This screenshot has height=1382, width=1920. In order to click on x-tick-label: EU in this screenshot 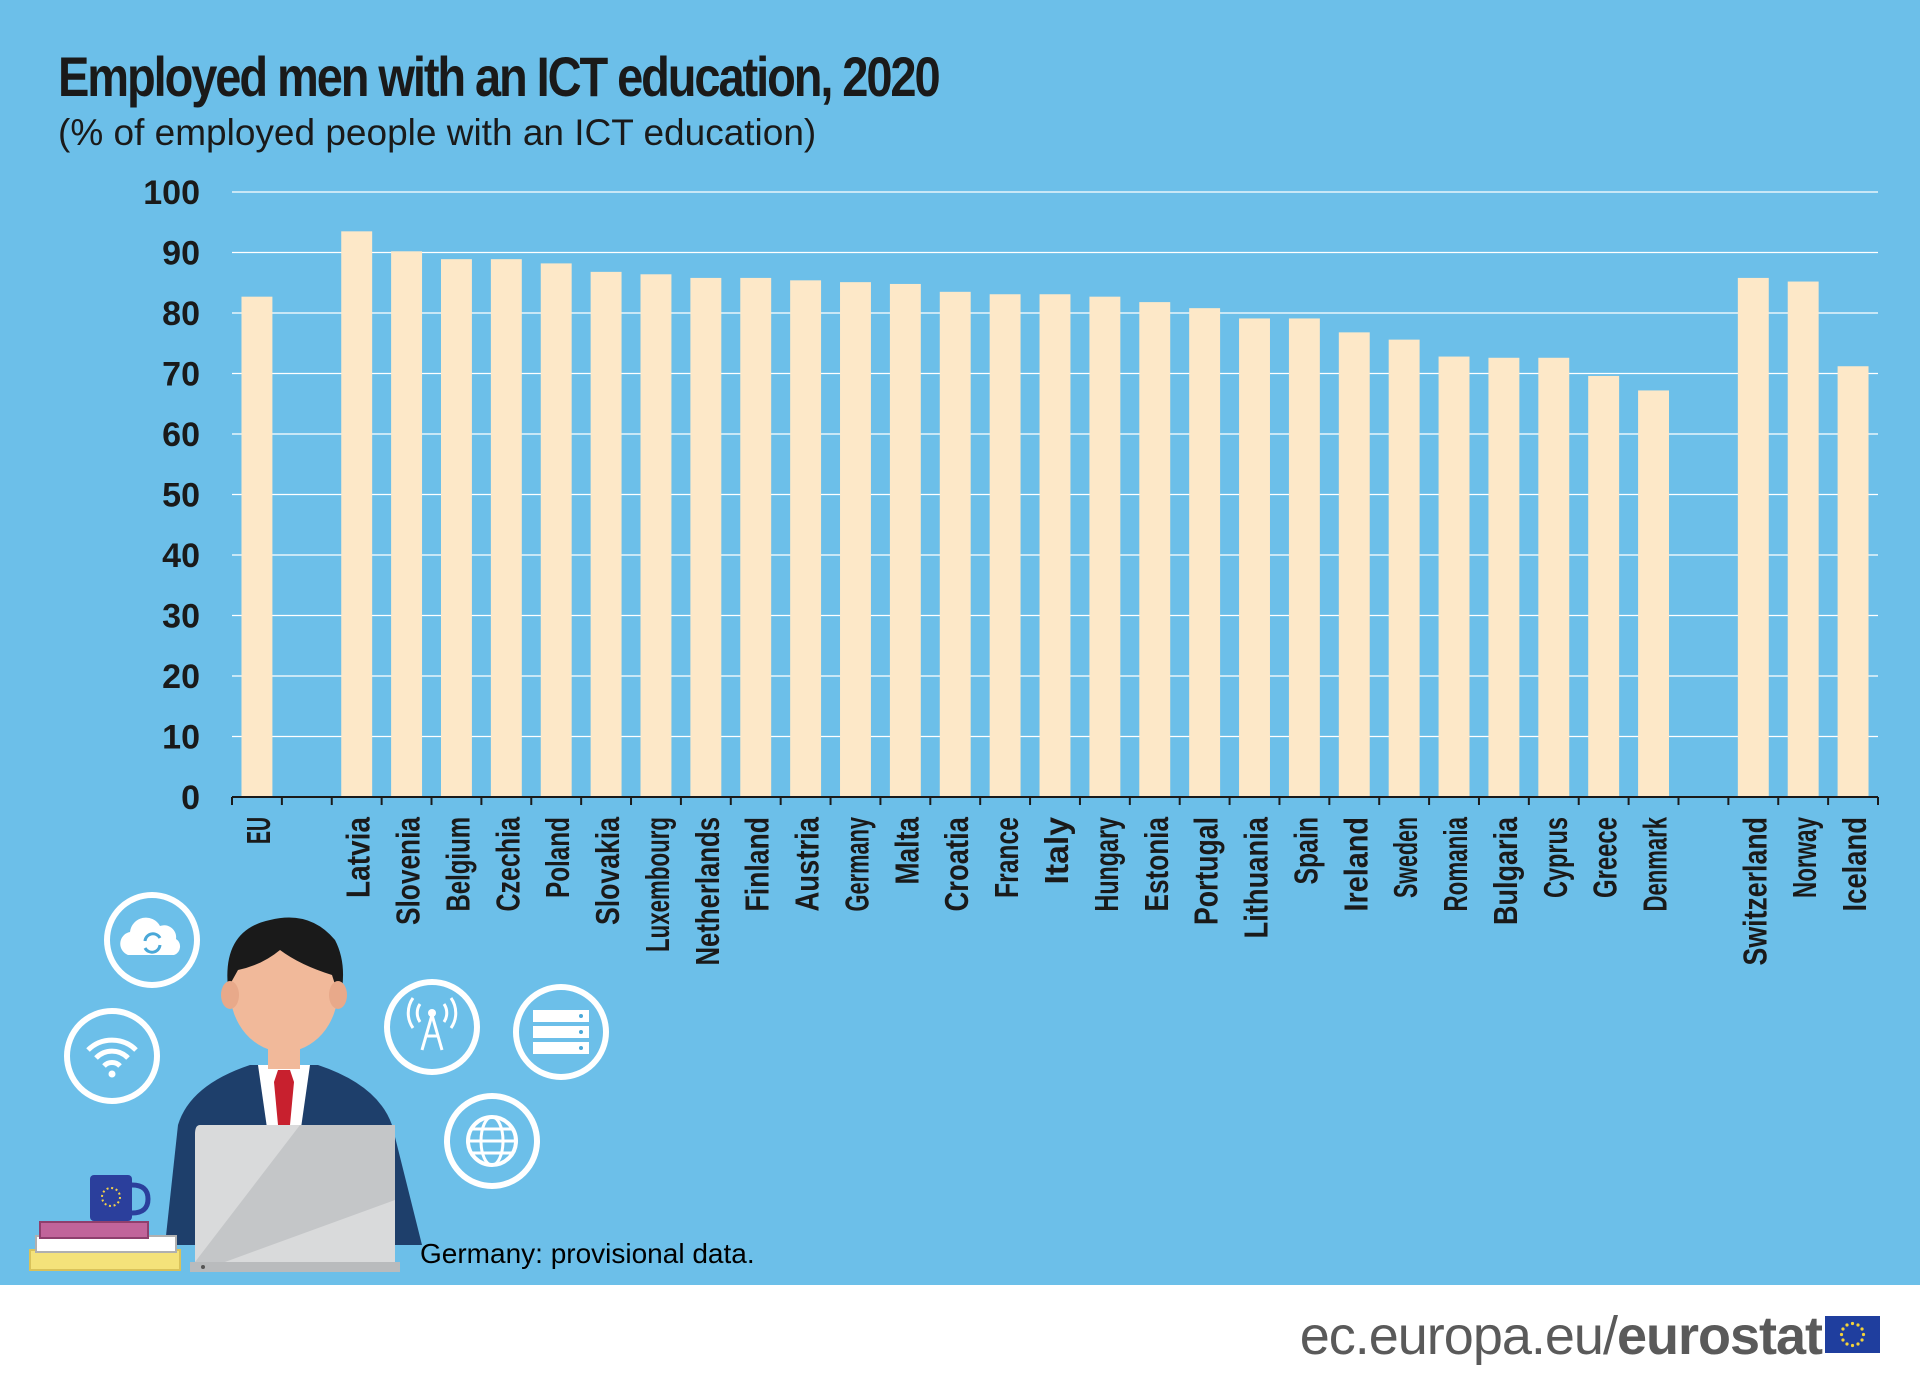, I will do `click(258, 830)`.